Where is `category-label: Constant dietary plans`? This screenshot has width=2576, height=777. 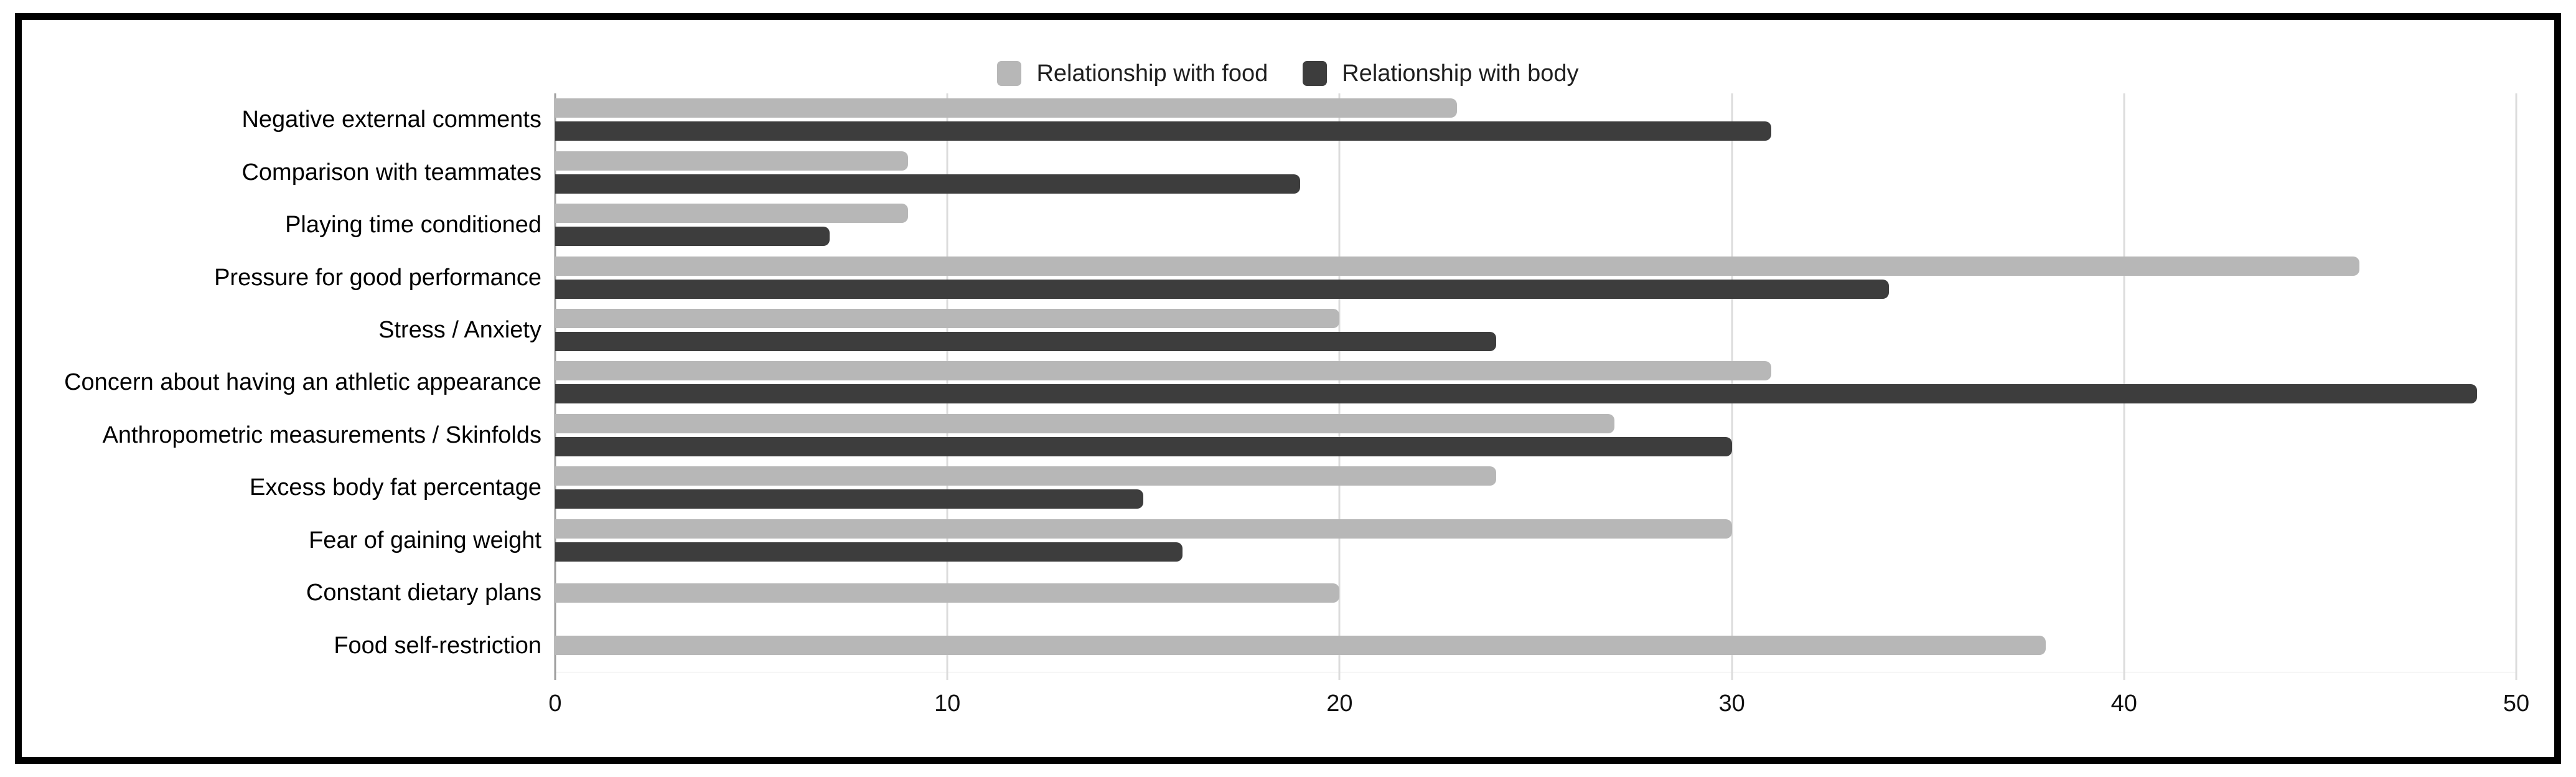 category-label: Constant dietary plans is located at coordinates (423, 593).